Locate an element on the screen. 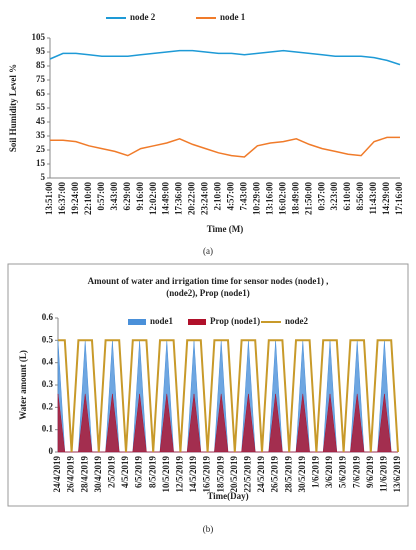 The width and height of the screenshot is (416, 550). x-tick-label: 14/5/2019 is located at coordinates (193, 474).